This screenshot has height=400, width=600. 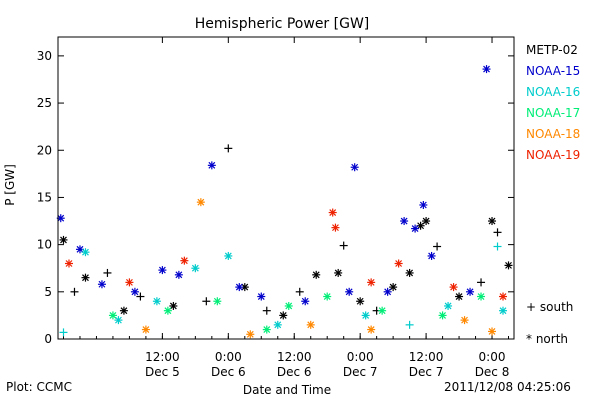 What do you see at coordinates (48, 292) in the screenshot?
I see `y-tick-label: 5` at bounding box center [48, 292].